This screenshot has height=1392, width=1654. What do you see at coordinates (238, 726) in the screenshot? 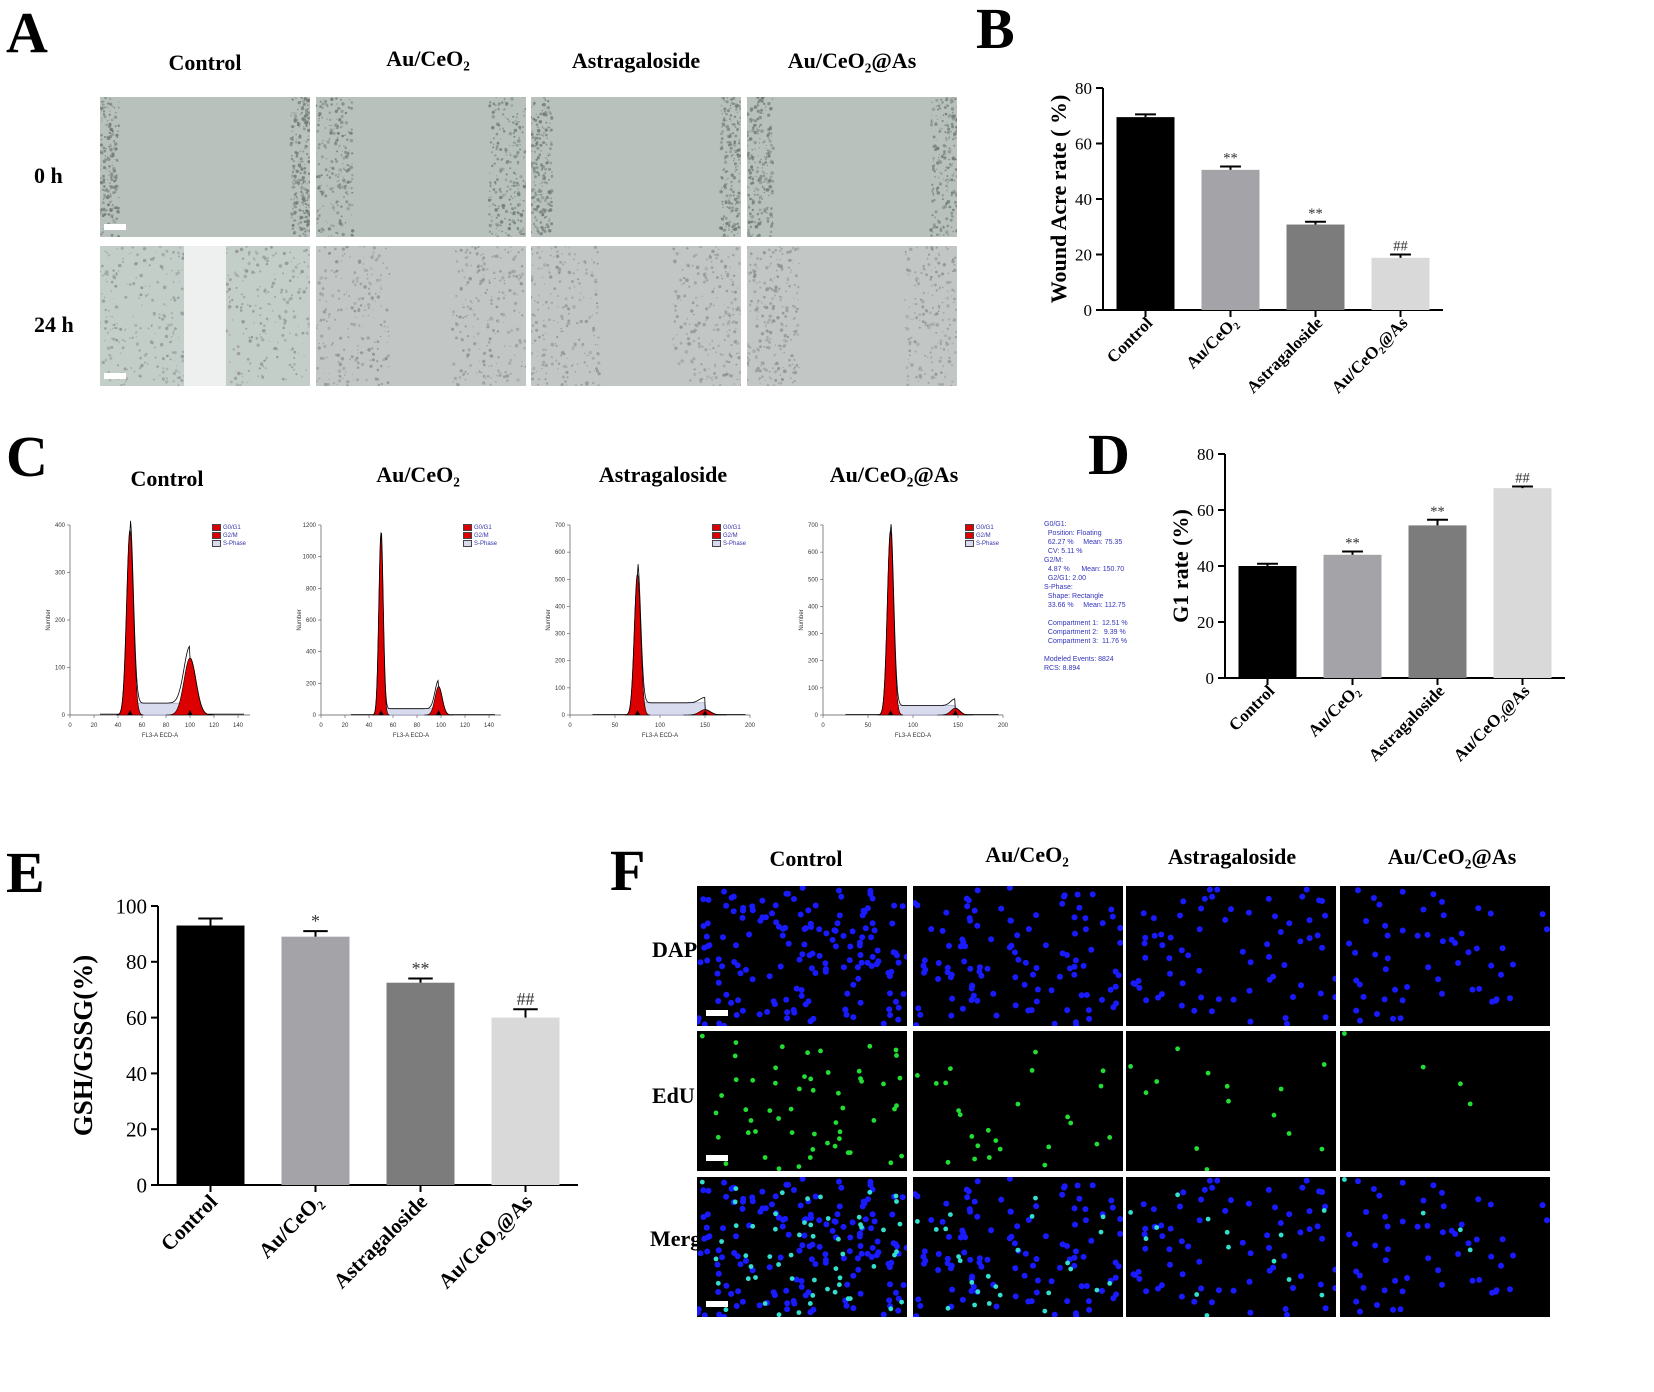
I see `hist-x-tick-label: 140` at bounding box center [238, 726].